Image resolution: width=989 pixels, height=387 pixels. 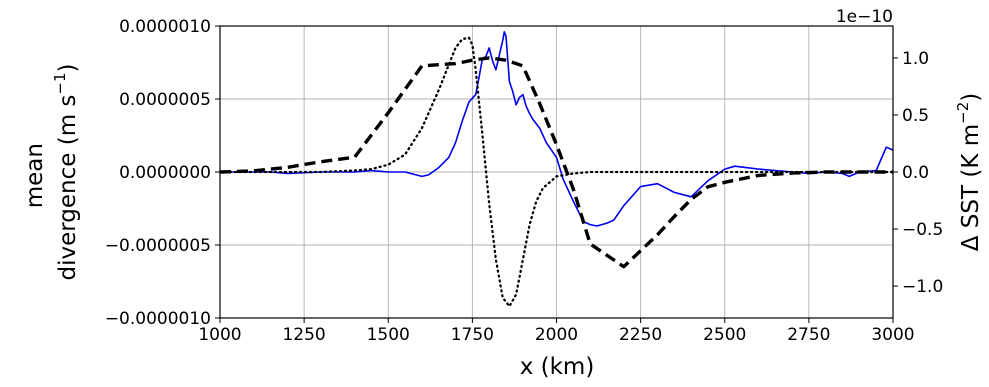 What do you see at coordinates (915, 116) in the screenshot?
I see `right-y-tick-label: 0.5` at bounding box center [915, 116].